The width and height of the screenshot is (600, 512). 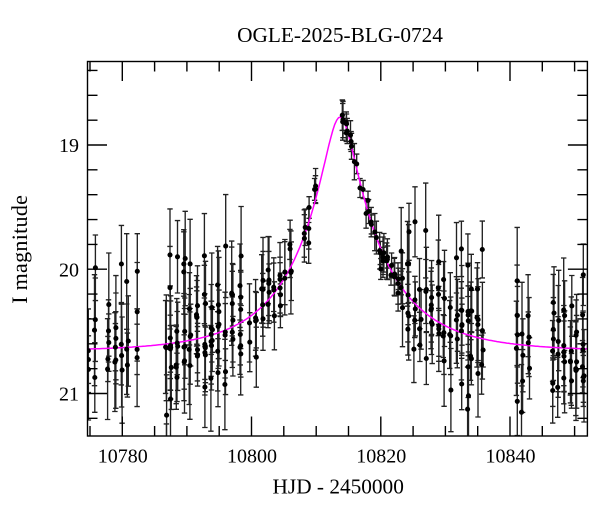 What do you see at coordinates (252, 456) in the screenshot?
I see `svg-text: 10800` at bounding box center [252, 456].